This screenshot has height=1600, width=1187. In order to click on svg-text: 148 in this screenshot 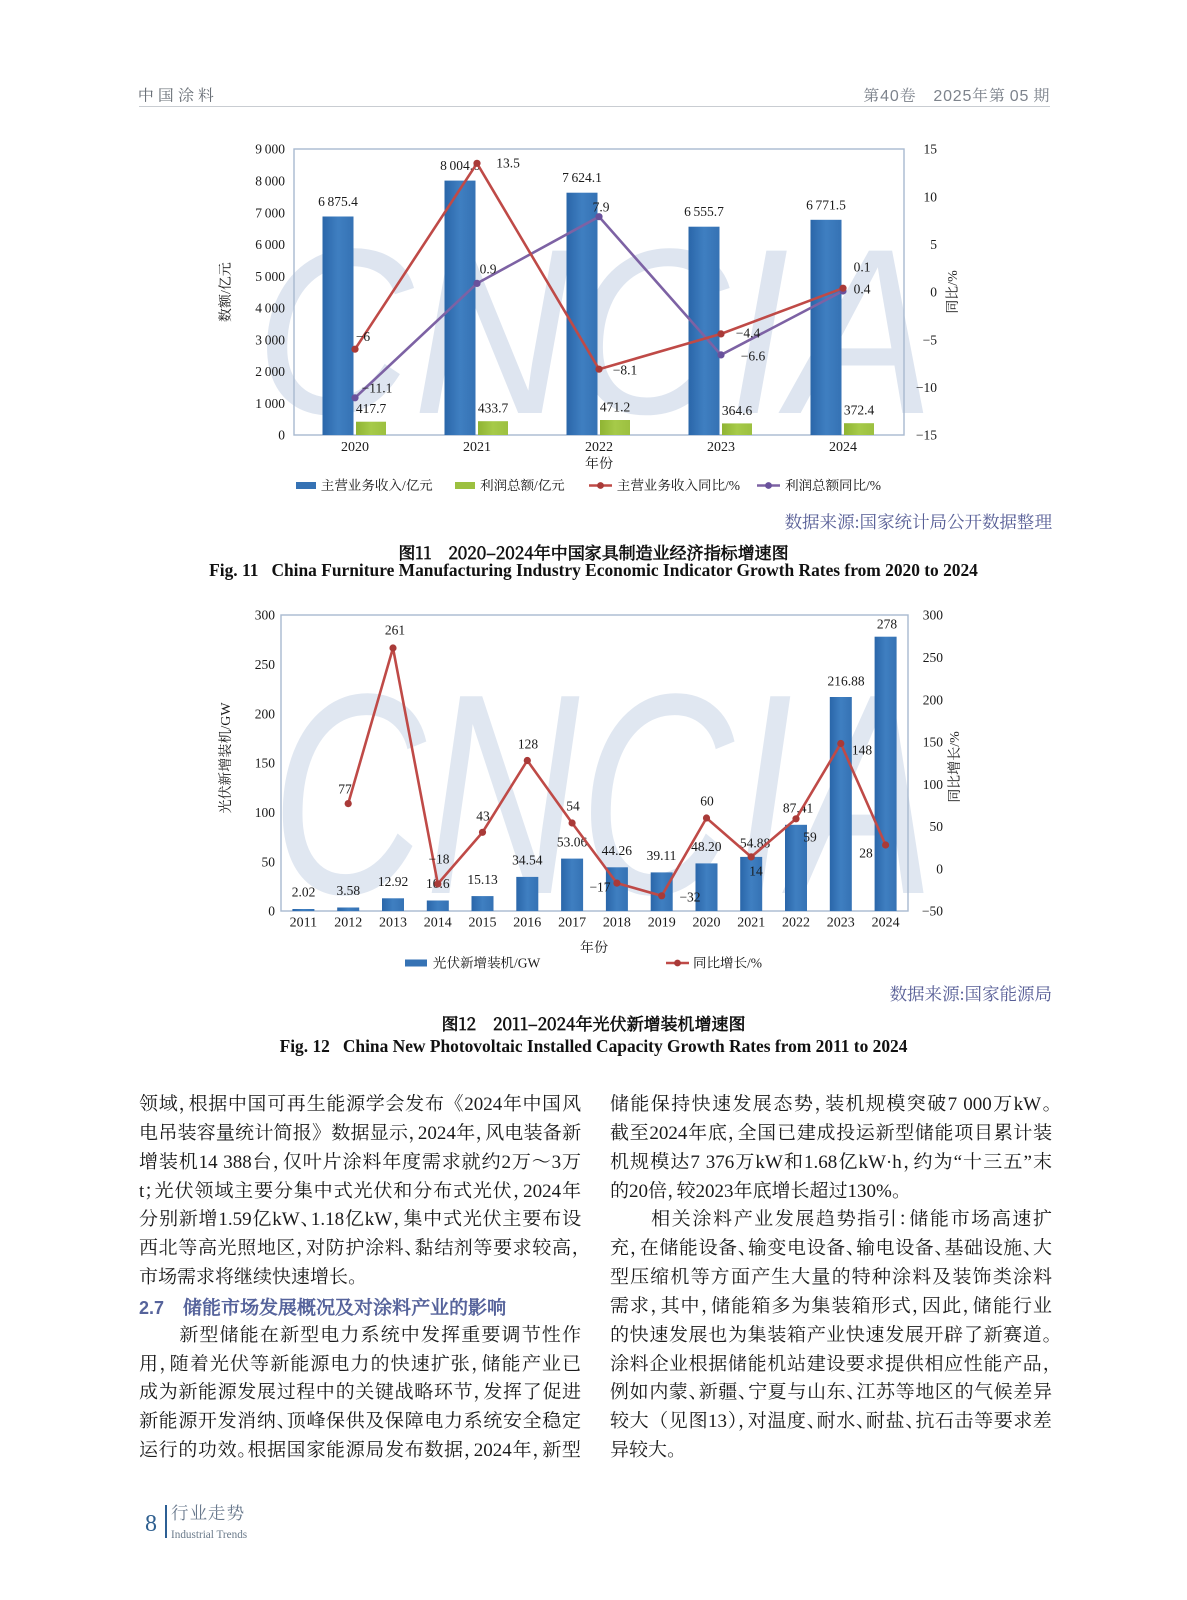, I will do `click(862, 750)`.